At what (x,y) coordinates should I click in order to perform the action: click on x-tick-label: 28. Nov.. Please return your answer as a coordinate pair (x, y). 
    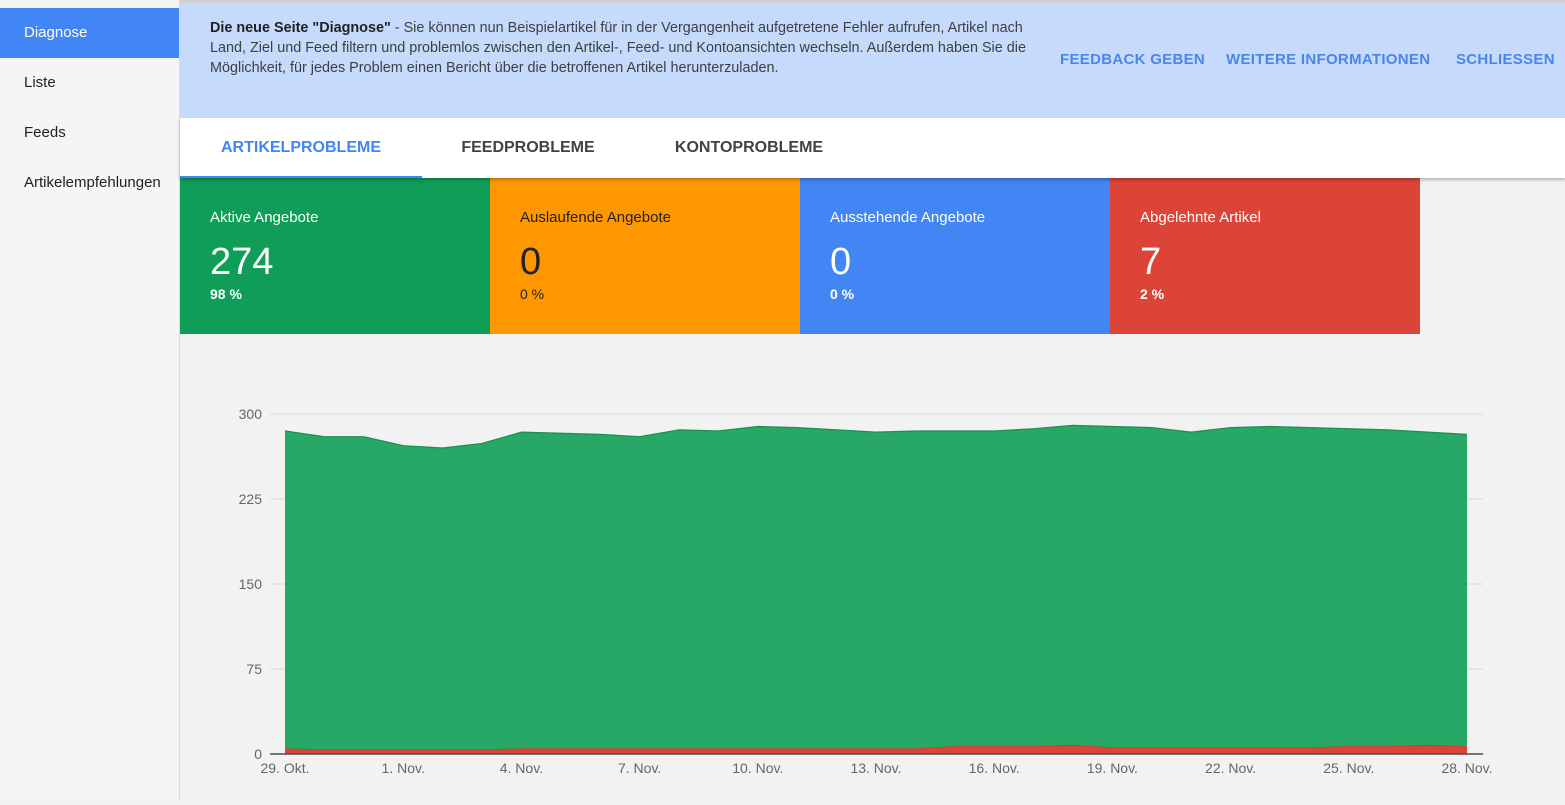
    Looking at the image, I should click on (1466, 768).